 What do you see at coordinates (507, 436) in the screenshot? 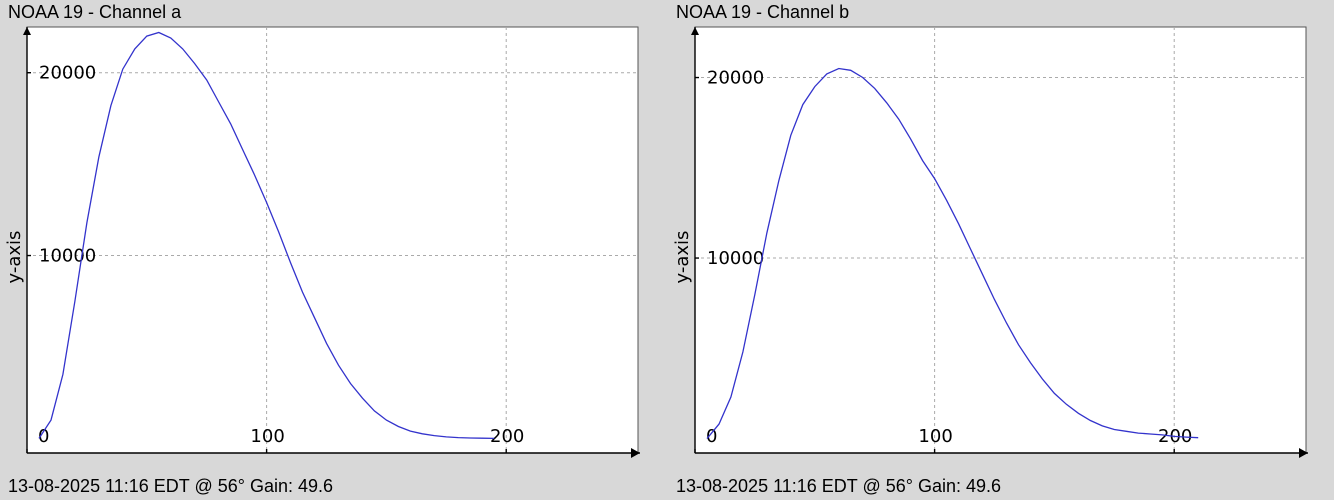
I see `x-tick-label: 200` at bounding box center [507, 436].